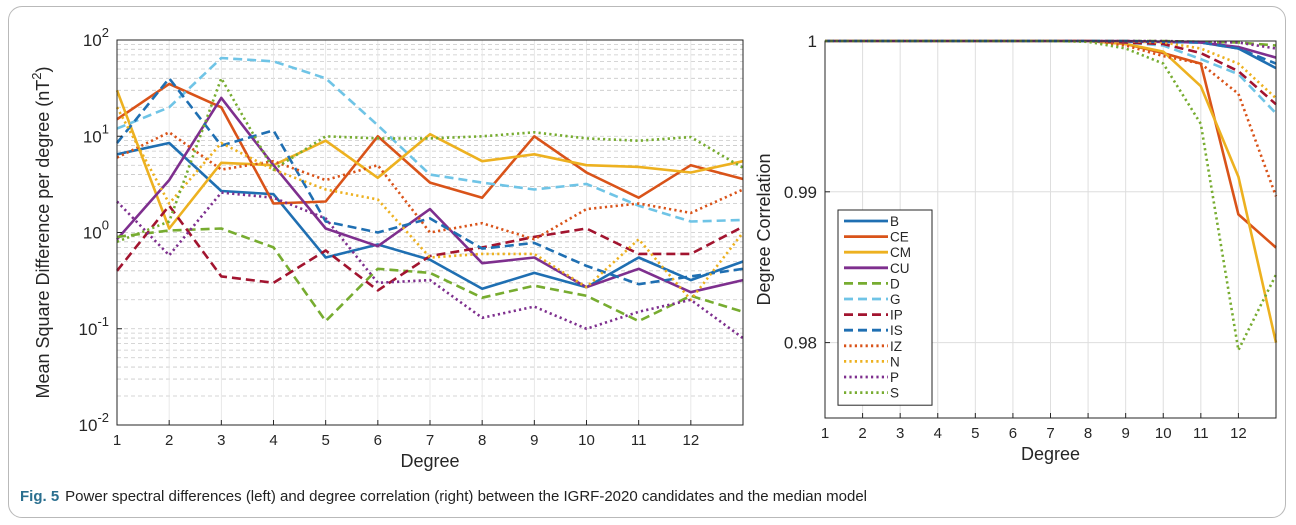 The height and width of the screenshot is (525, 1296). I want to click on series-line-ce, so click(430, 143).